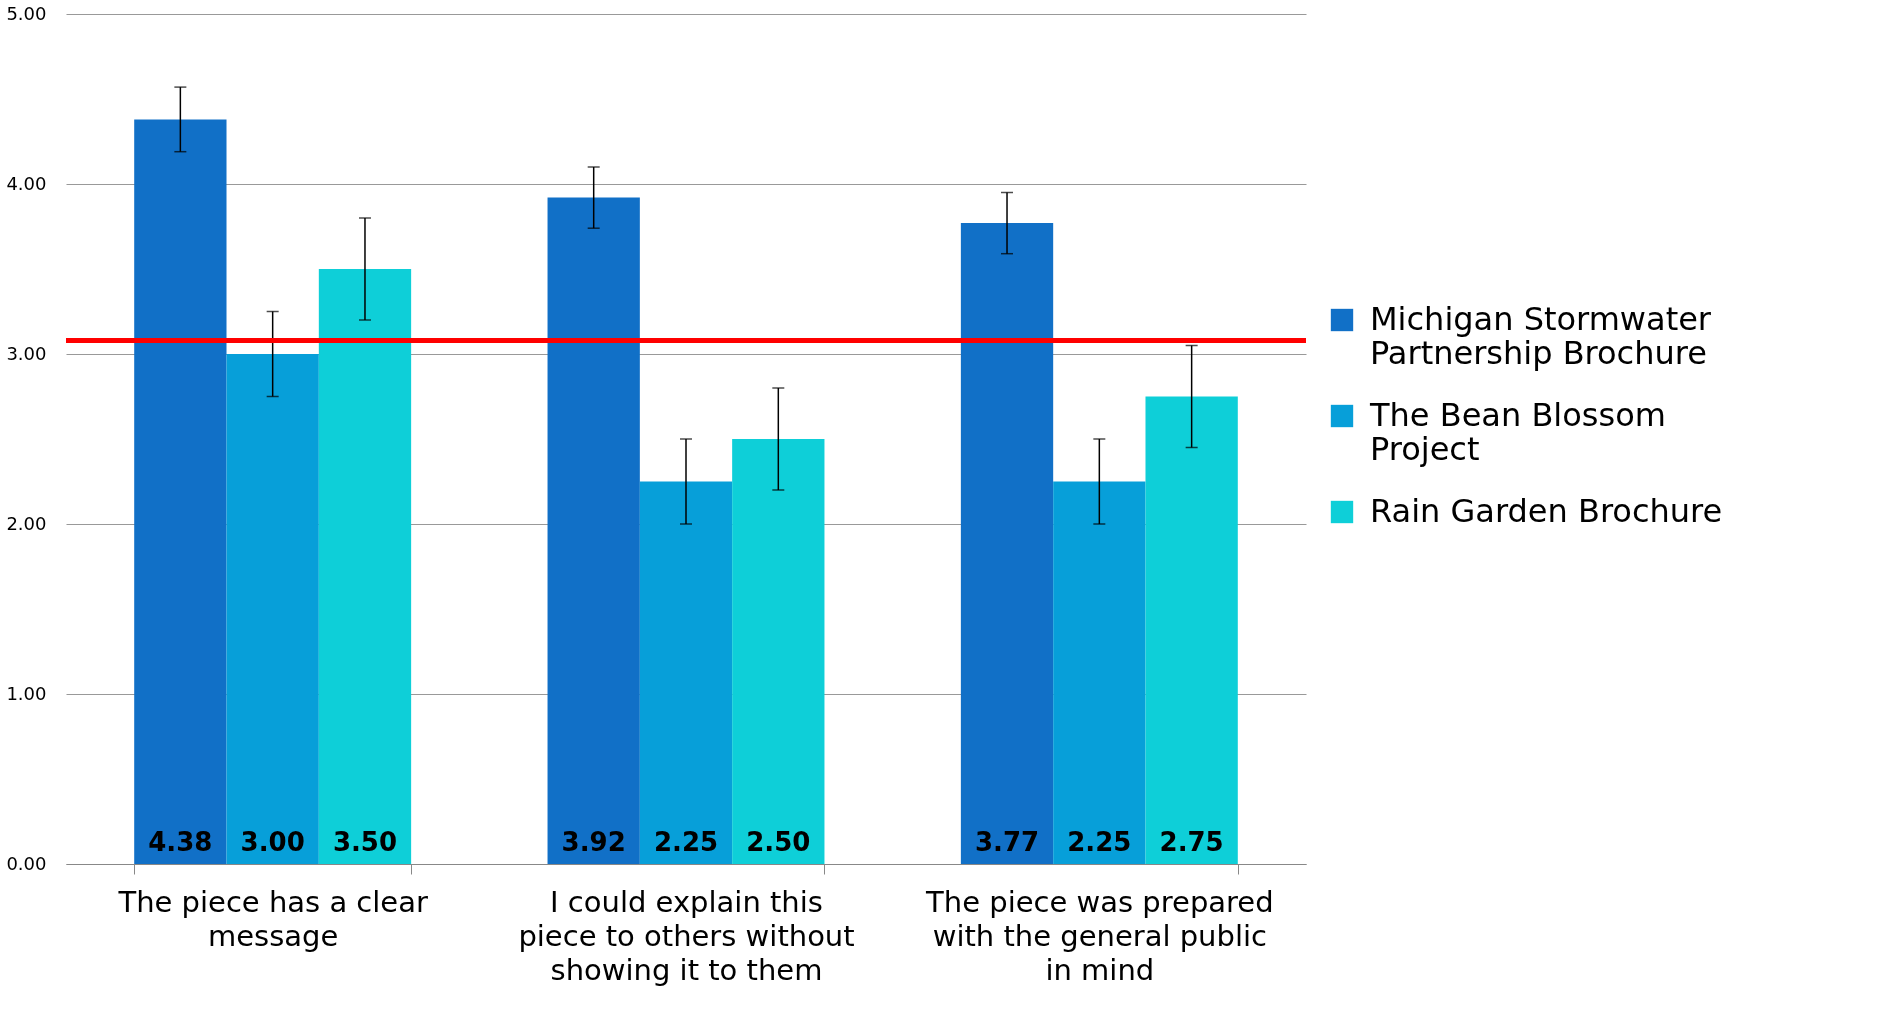  Describe the element at coordinates (26, 863) in the screenshot. I see `y-tick-label: 0.00` at that location.